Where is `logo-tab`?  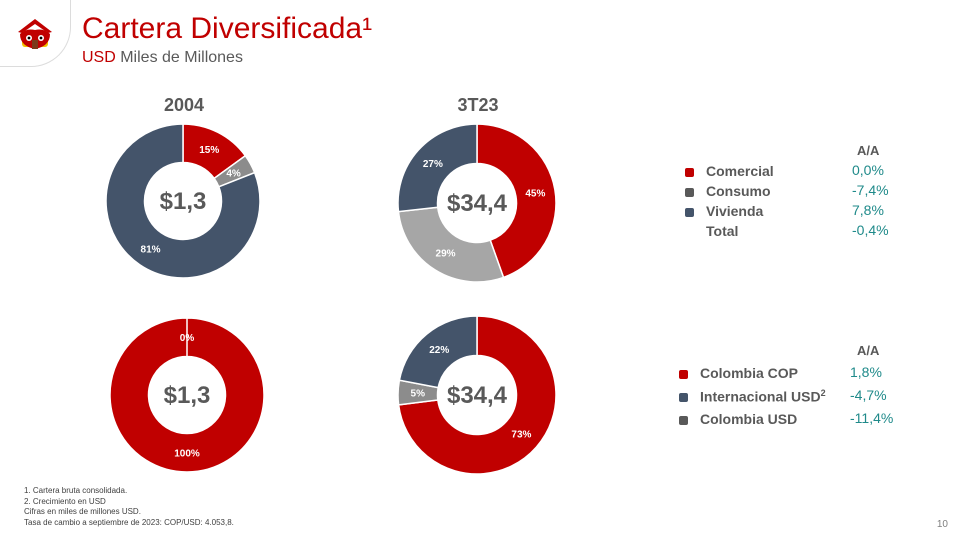
logo-tab is located at coordinates (35, 33).